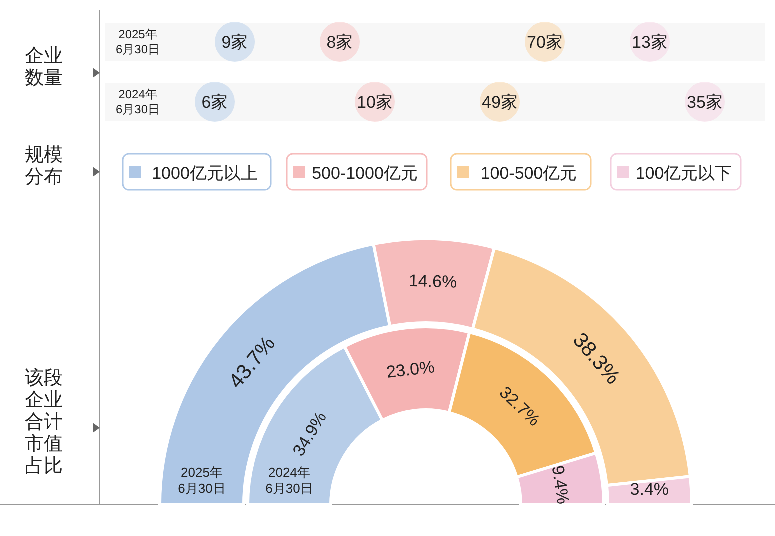 The height and width of the screenshot is (536, 775). Describe the element at coordinates (365, 173) in the screenshot. I see `legend-label: 500-1000亿元` at that location.